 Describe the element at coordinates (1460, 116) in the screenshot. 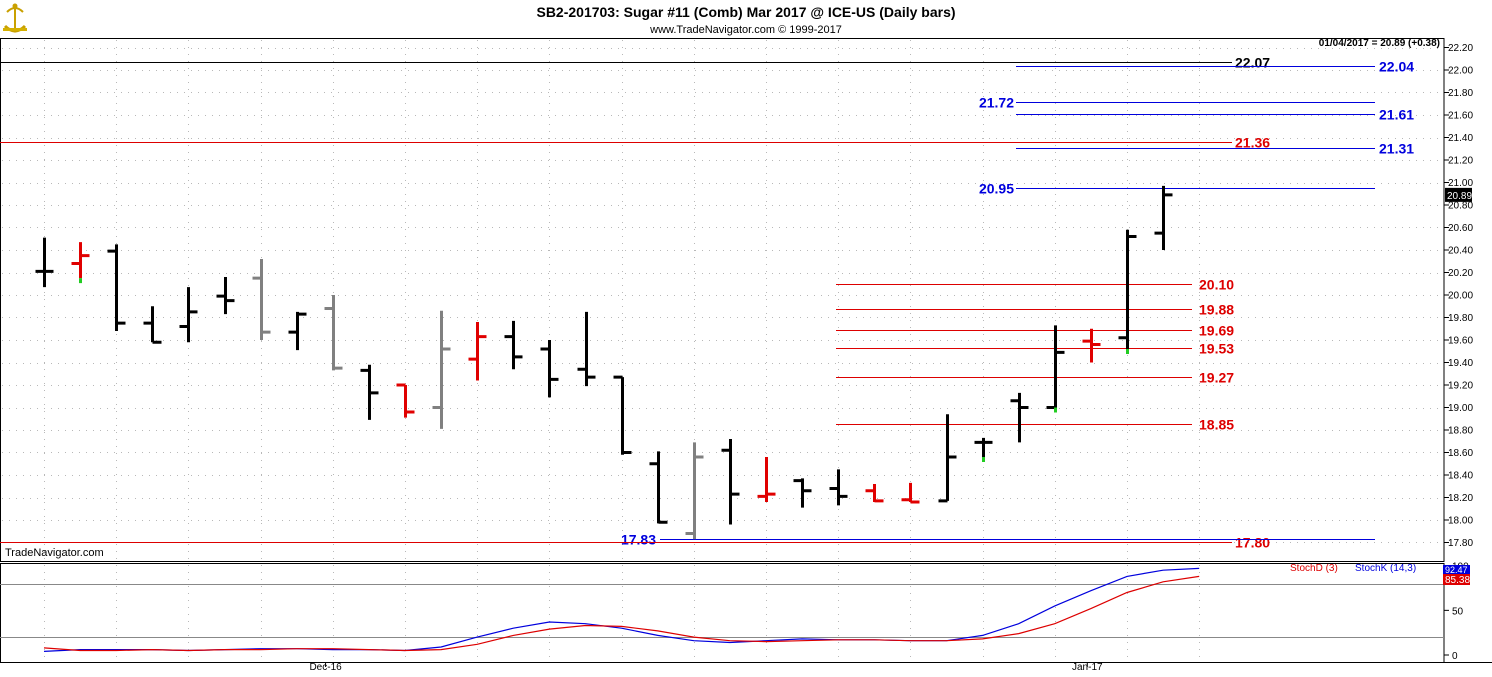

I see `price-tick-label: 21.60` at that location.